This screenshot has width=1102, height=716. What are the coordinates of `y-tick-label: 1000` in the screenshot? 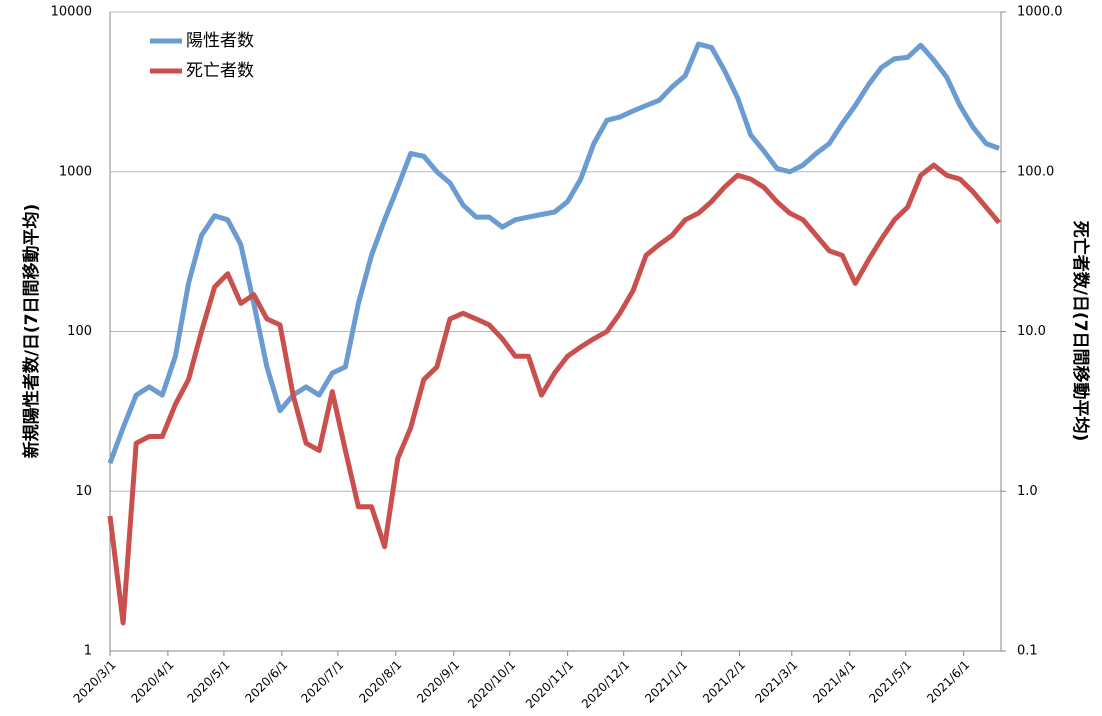 It's located at (75, 171).